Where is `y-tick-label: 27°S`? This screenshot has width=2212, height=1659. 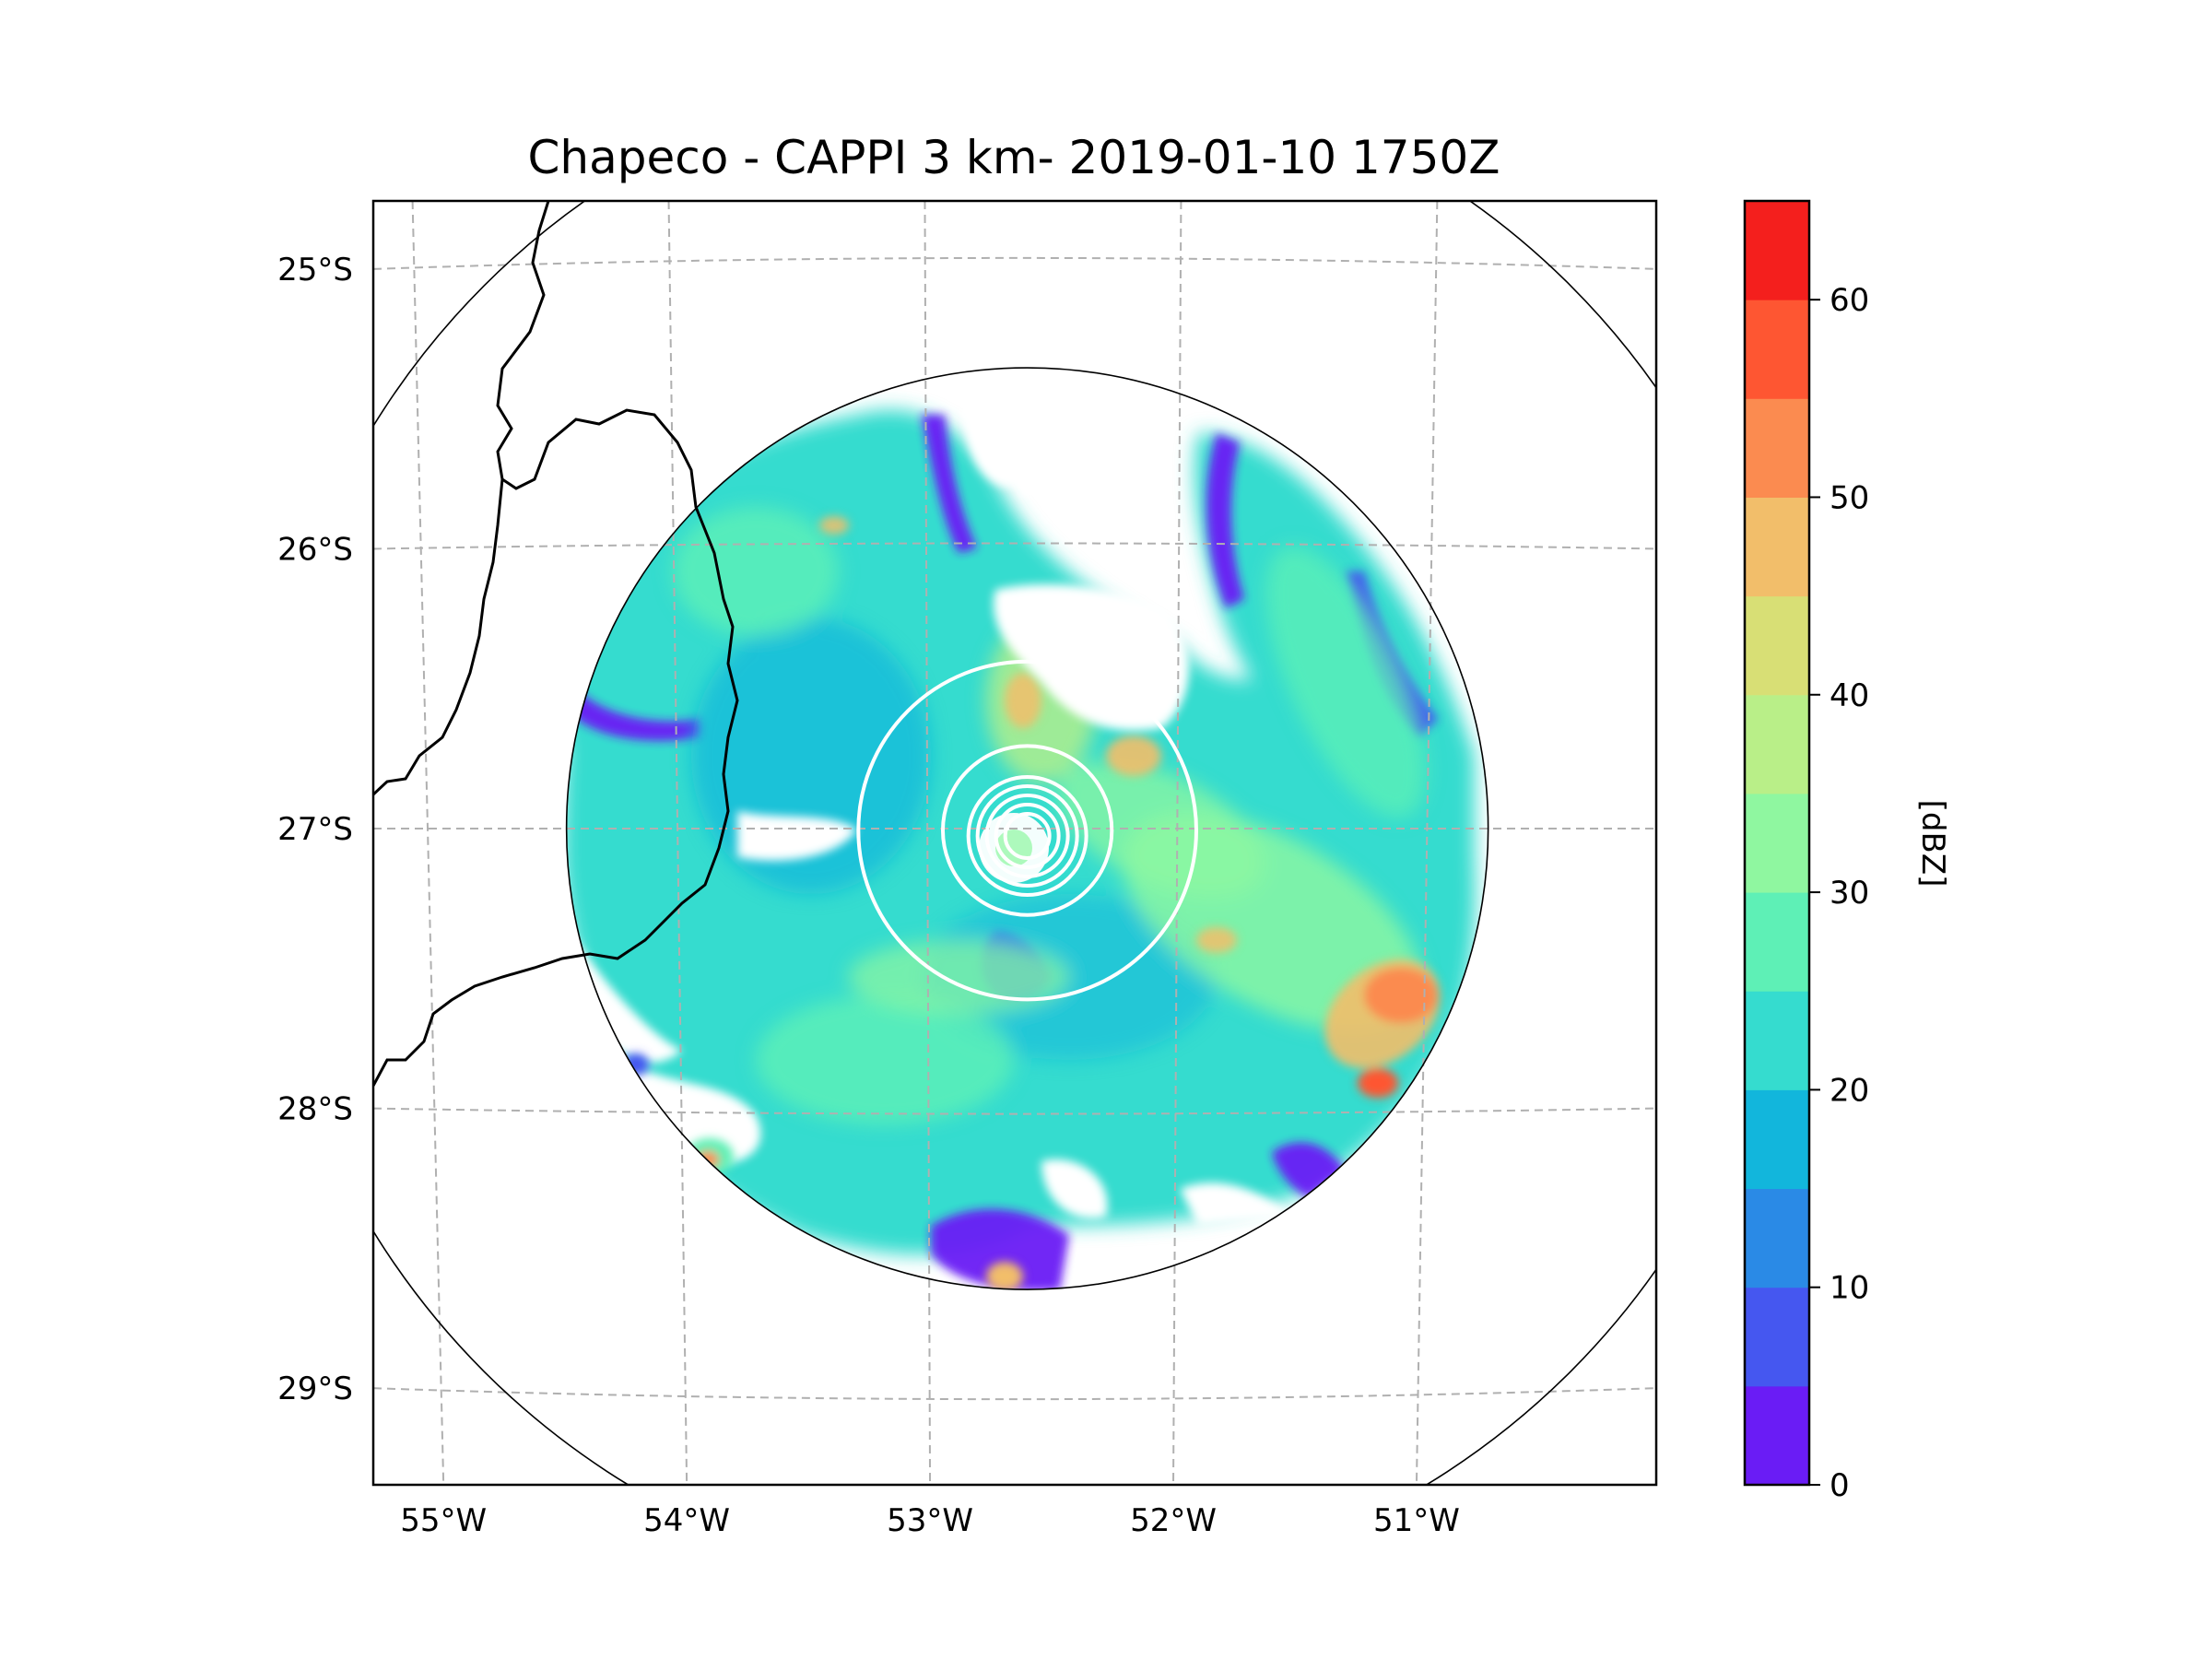
y-tick-label: 27°S is located at coordinates (315, 829).